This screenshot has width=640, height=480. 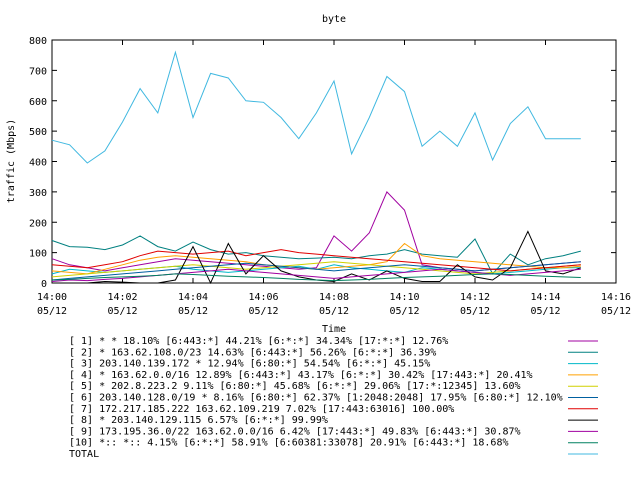 What do you see at coordinates (38, 41) in the screenshot?
I see `y-tick-label: 800` at bounding box center [38, 41].